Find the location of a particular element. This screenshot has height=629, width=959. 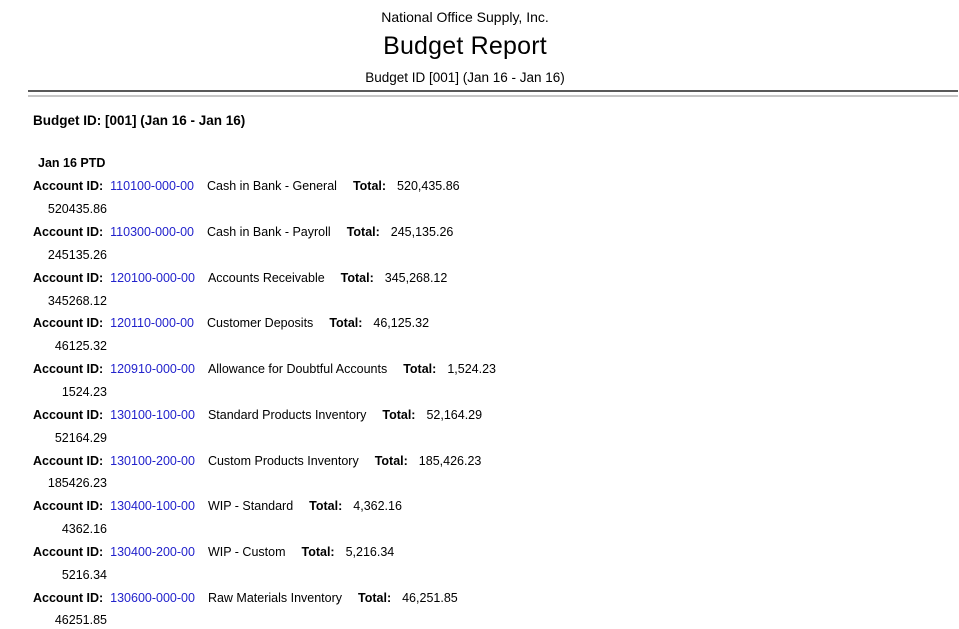

ptd-value: 520435.86 is located at coordinates (77, 209).